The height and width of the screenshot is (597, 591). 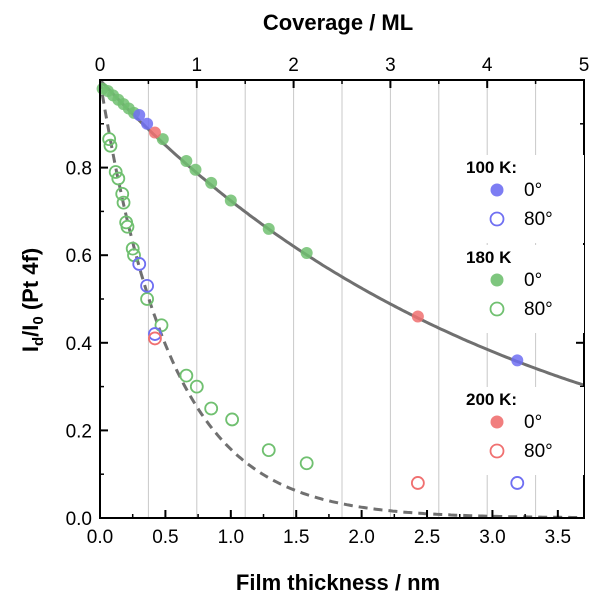 I want to click on x2-tick-label: 5, so click(x=584, y=65).